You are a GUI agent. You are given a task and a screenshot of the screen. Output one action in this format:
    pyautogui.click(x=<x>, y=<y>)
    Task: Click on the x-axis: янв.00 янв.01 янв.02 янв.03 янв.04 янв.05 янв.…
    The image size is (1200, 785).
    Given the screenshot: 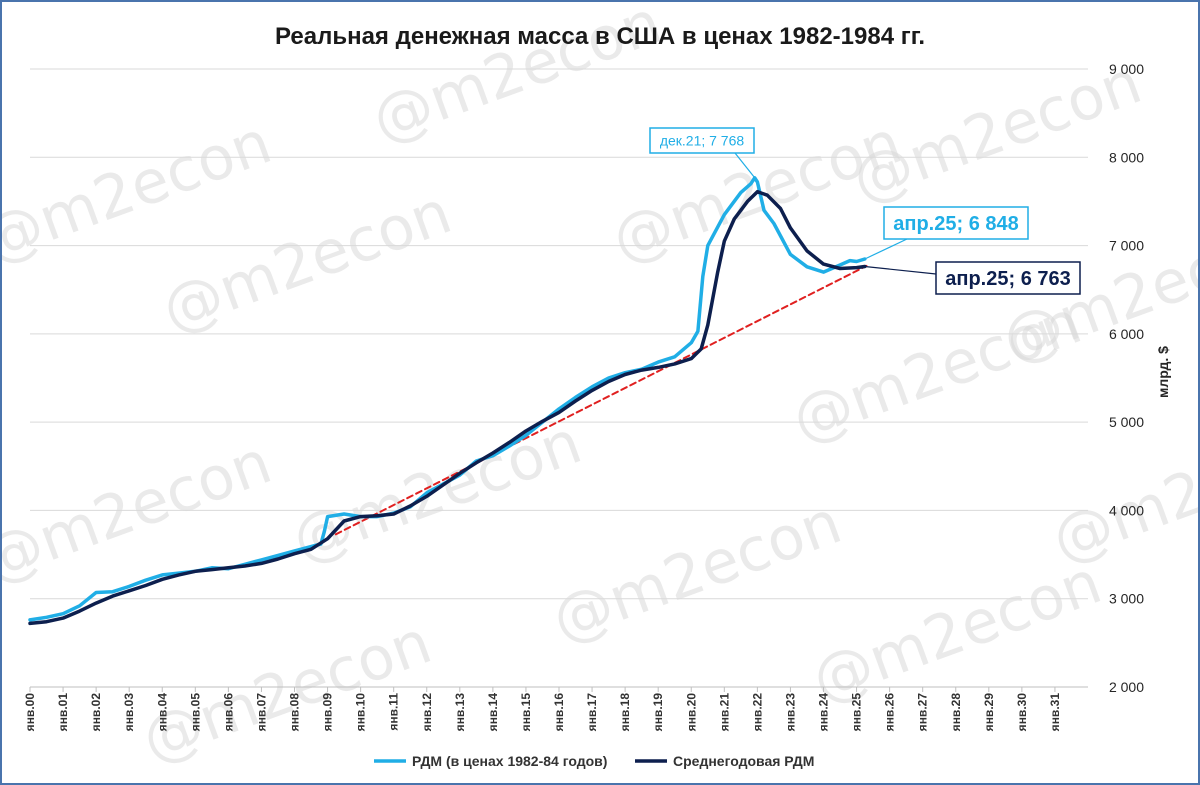 What is the action you would take?
    pyautogui.click(x=555, y=709)
    